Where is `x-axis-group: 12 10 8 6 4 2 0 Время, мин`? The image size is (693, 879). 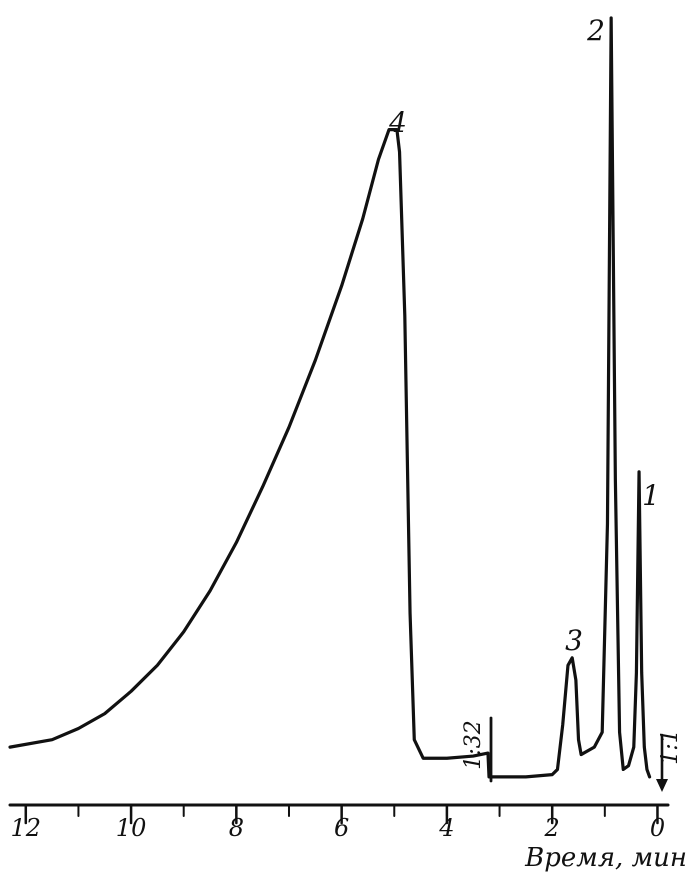 x-axis-group: 12 10 8 6 4 2 0 Время, мин is located at coordinates (347, 838).